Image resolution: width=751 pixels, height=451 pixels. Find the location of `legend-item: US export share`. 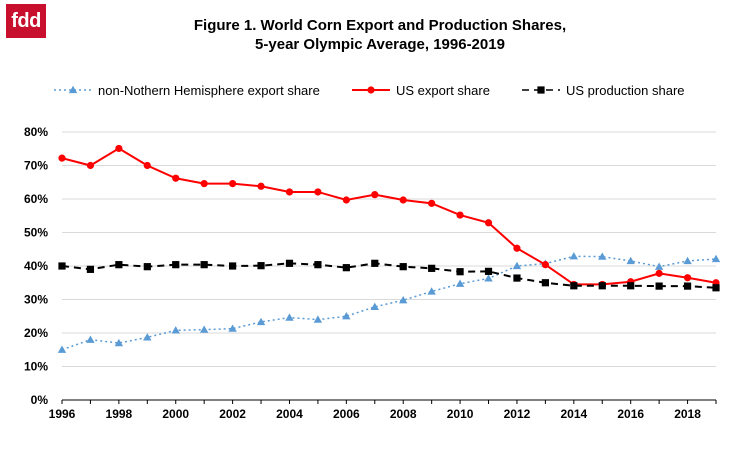

legend-item: US export share is located at coordinates (421, 90).